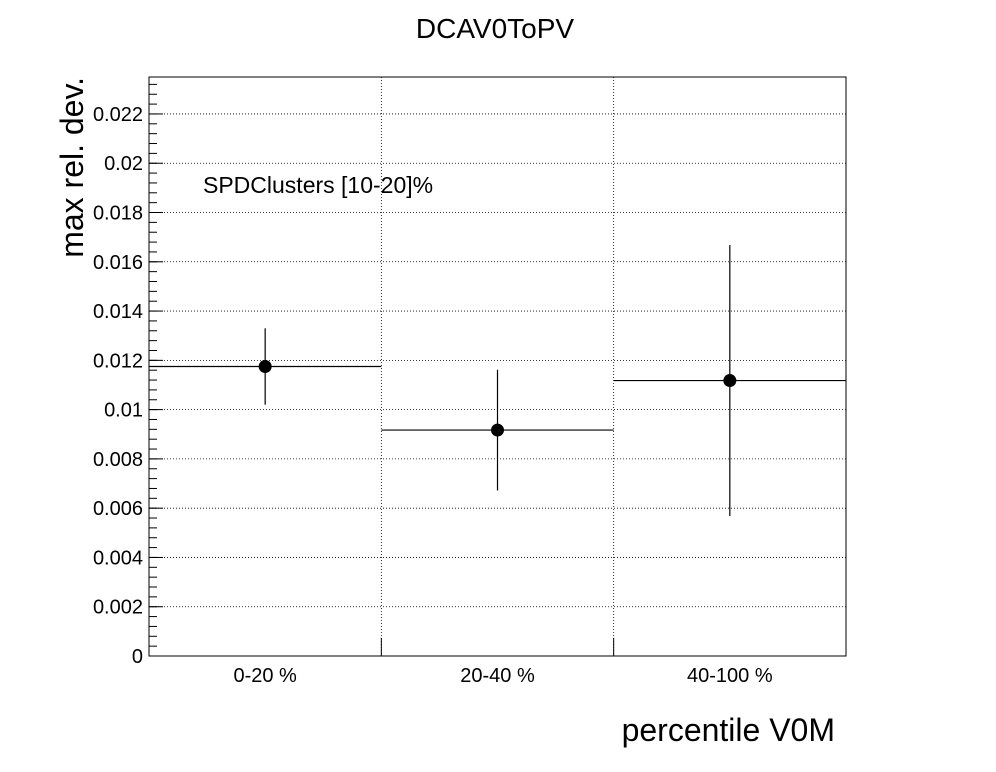  I want to click on x-tick-label: 20-40 %, so click(497, 676).